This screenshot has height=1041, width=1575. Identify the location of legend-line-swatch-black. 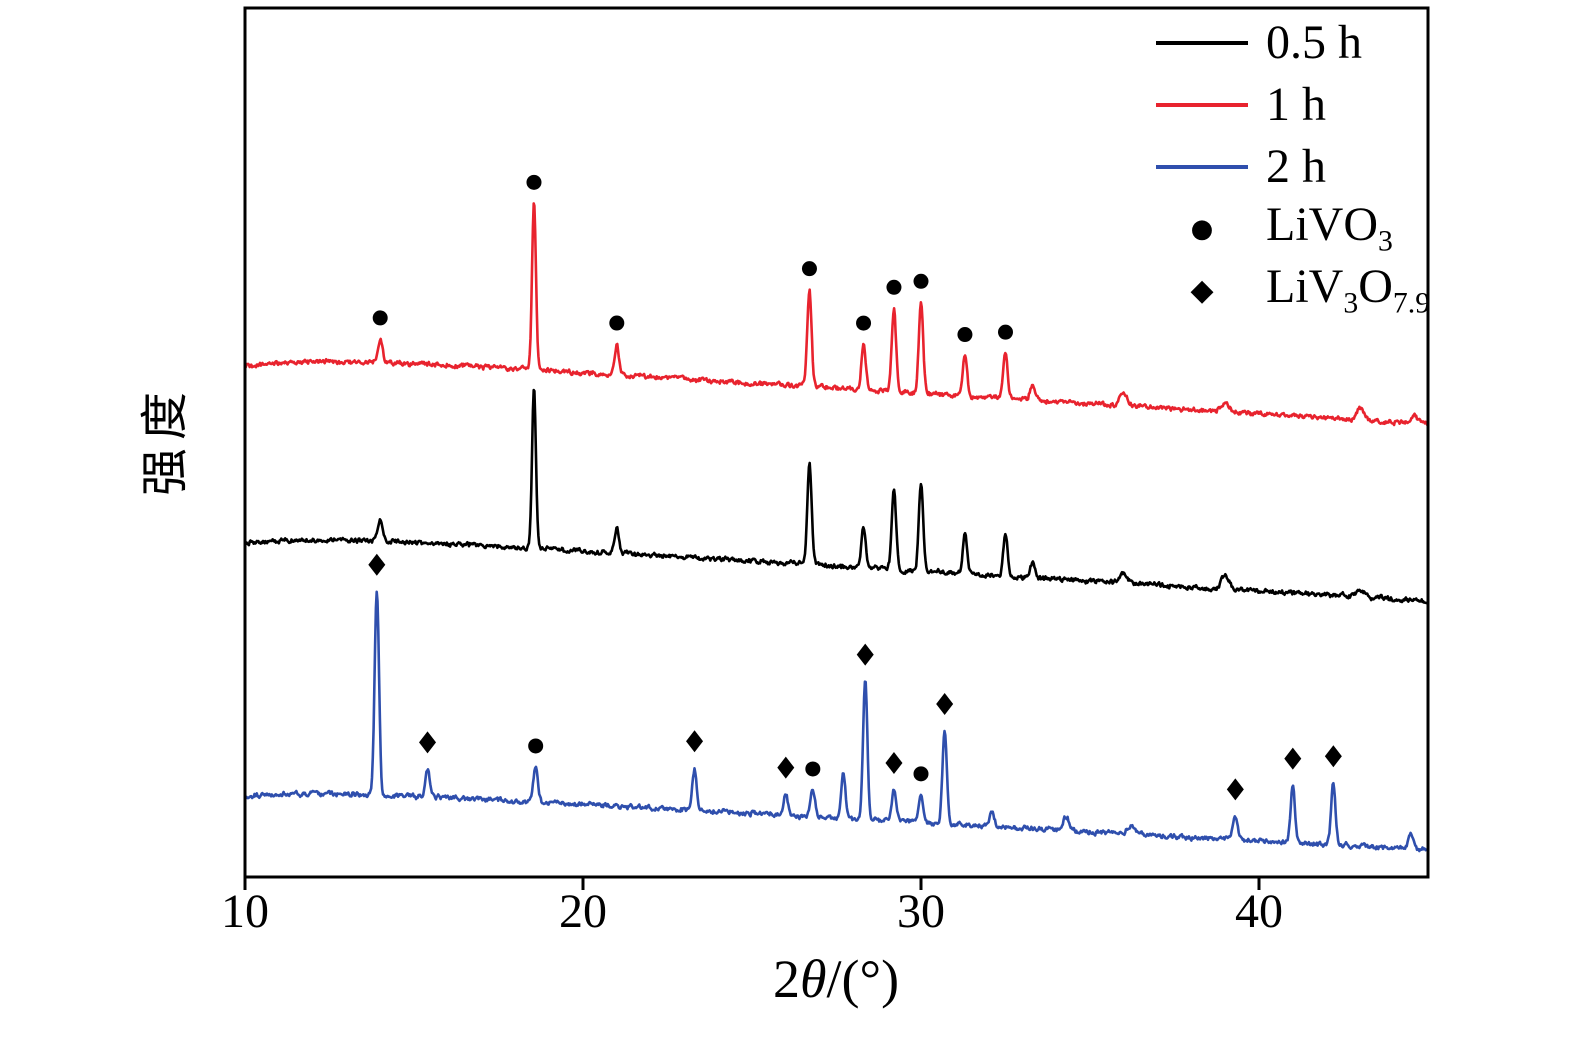
(1202, 43).